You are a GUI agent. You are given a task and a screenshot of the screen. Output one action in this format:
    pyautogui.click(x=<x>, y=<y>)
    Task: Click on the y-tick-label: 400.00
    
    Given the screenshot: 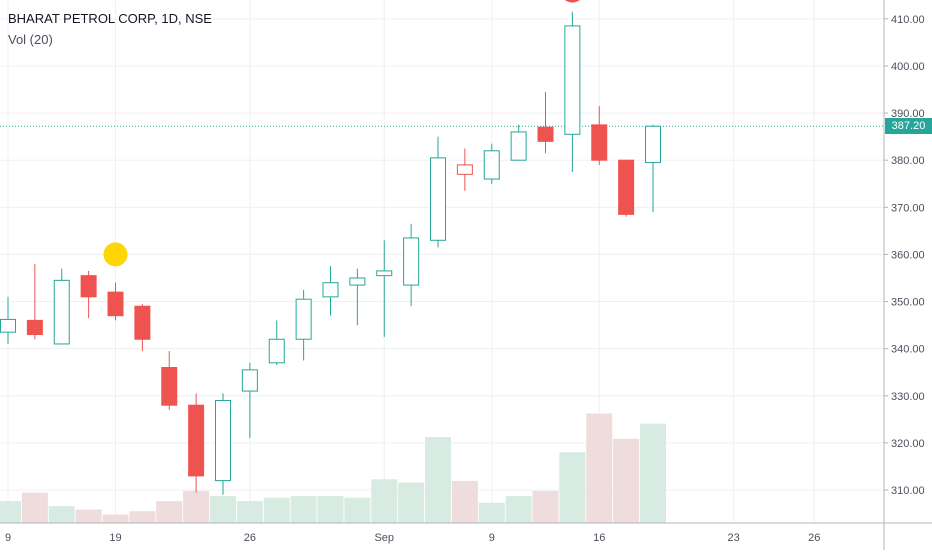 What is the action you would take?
    pyautogui.click(x=908, y=67)
    